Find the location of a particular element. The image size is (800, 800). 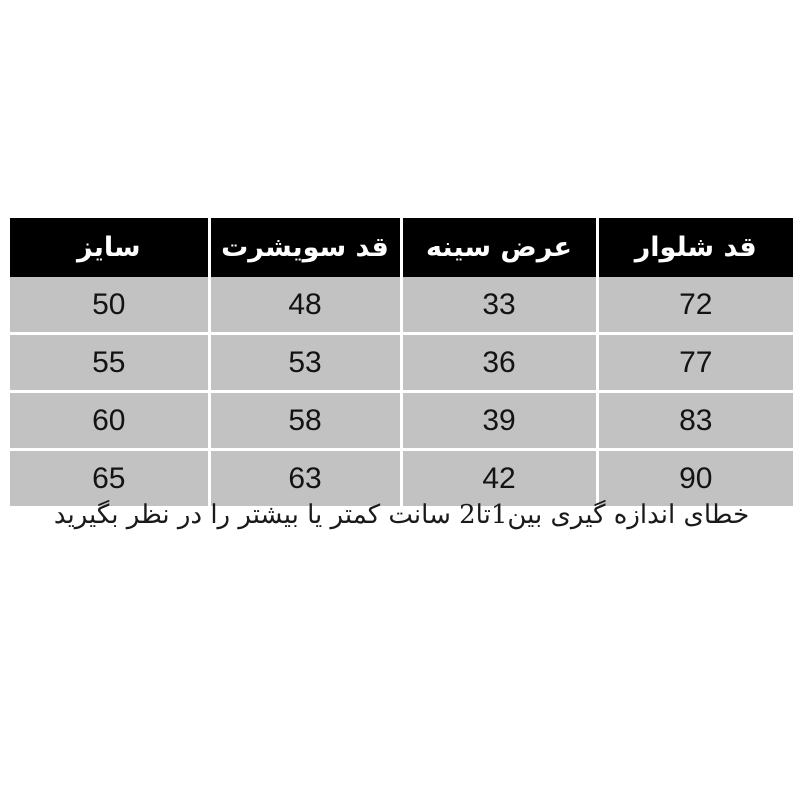

cell-sweatshirt-length: 53 is located at coordinates (305, 363).